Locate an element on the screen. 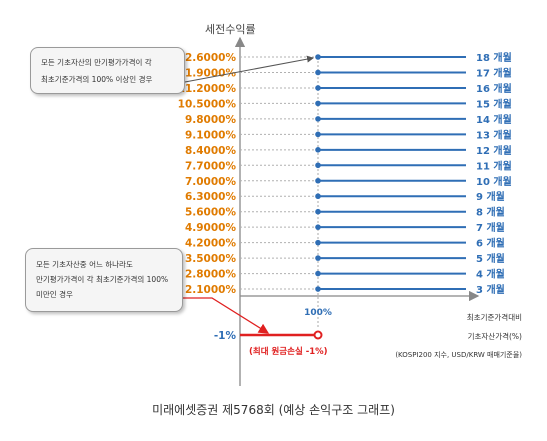 This screenshot has width=547, height=441. series-label: 8 개월 is located at coordinates (490, 212).